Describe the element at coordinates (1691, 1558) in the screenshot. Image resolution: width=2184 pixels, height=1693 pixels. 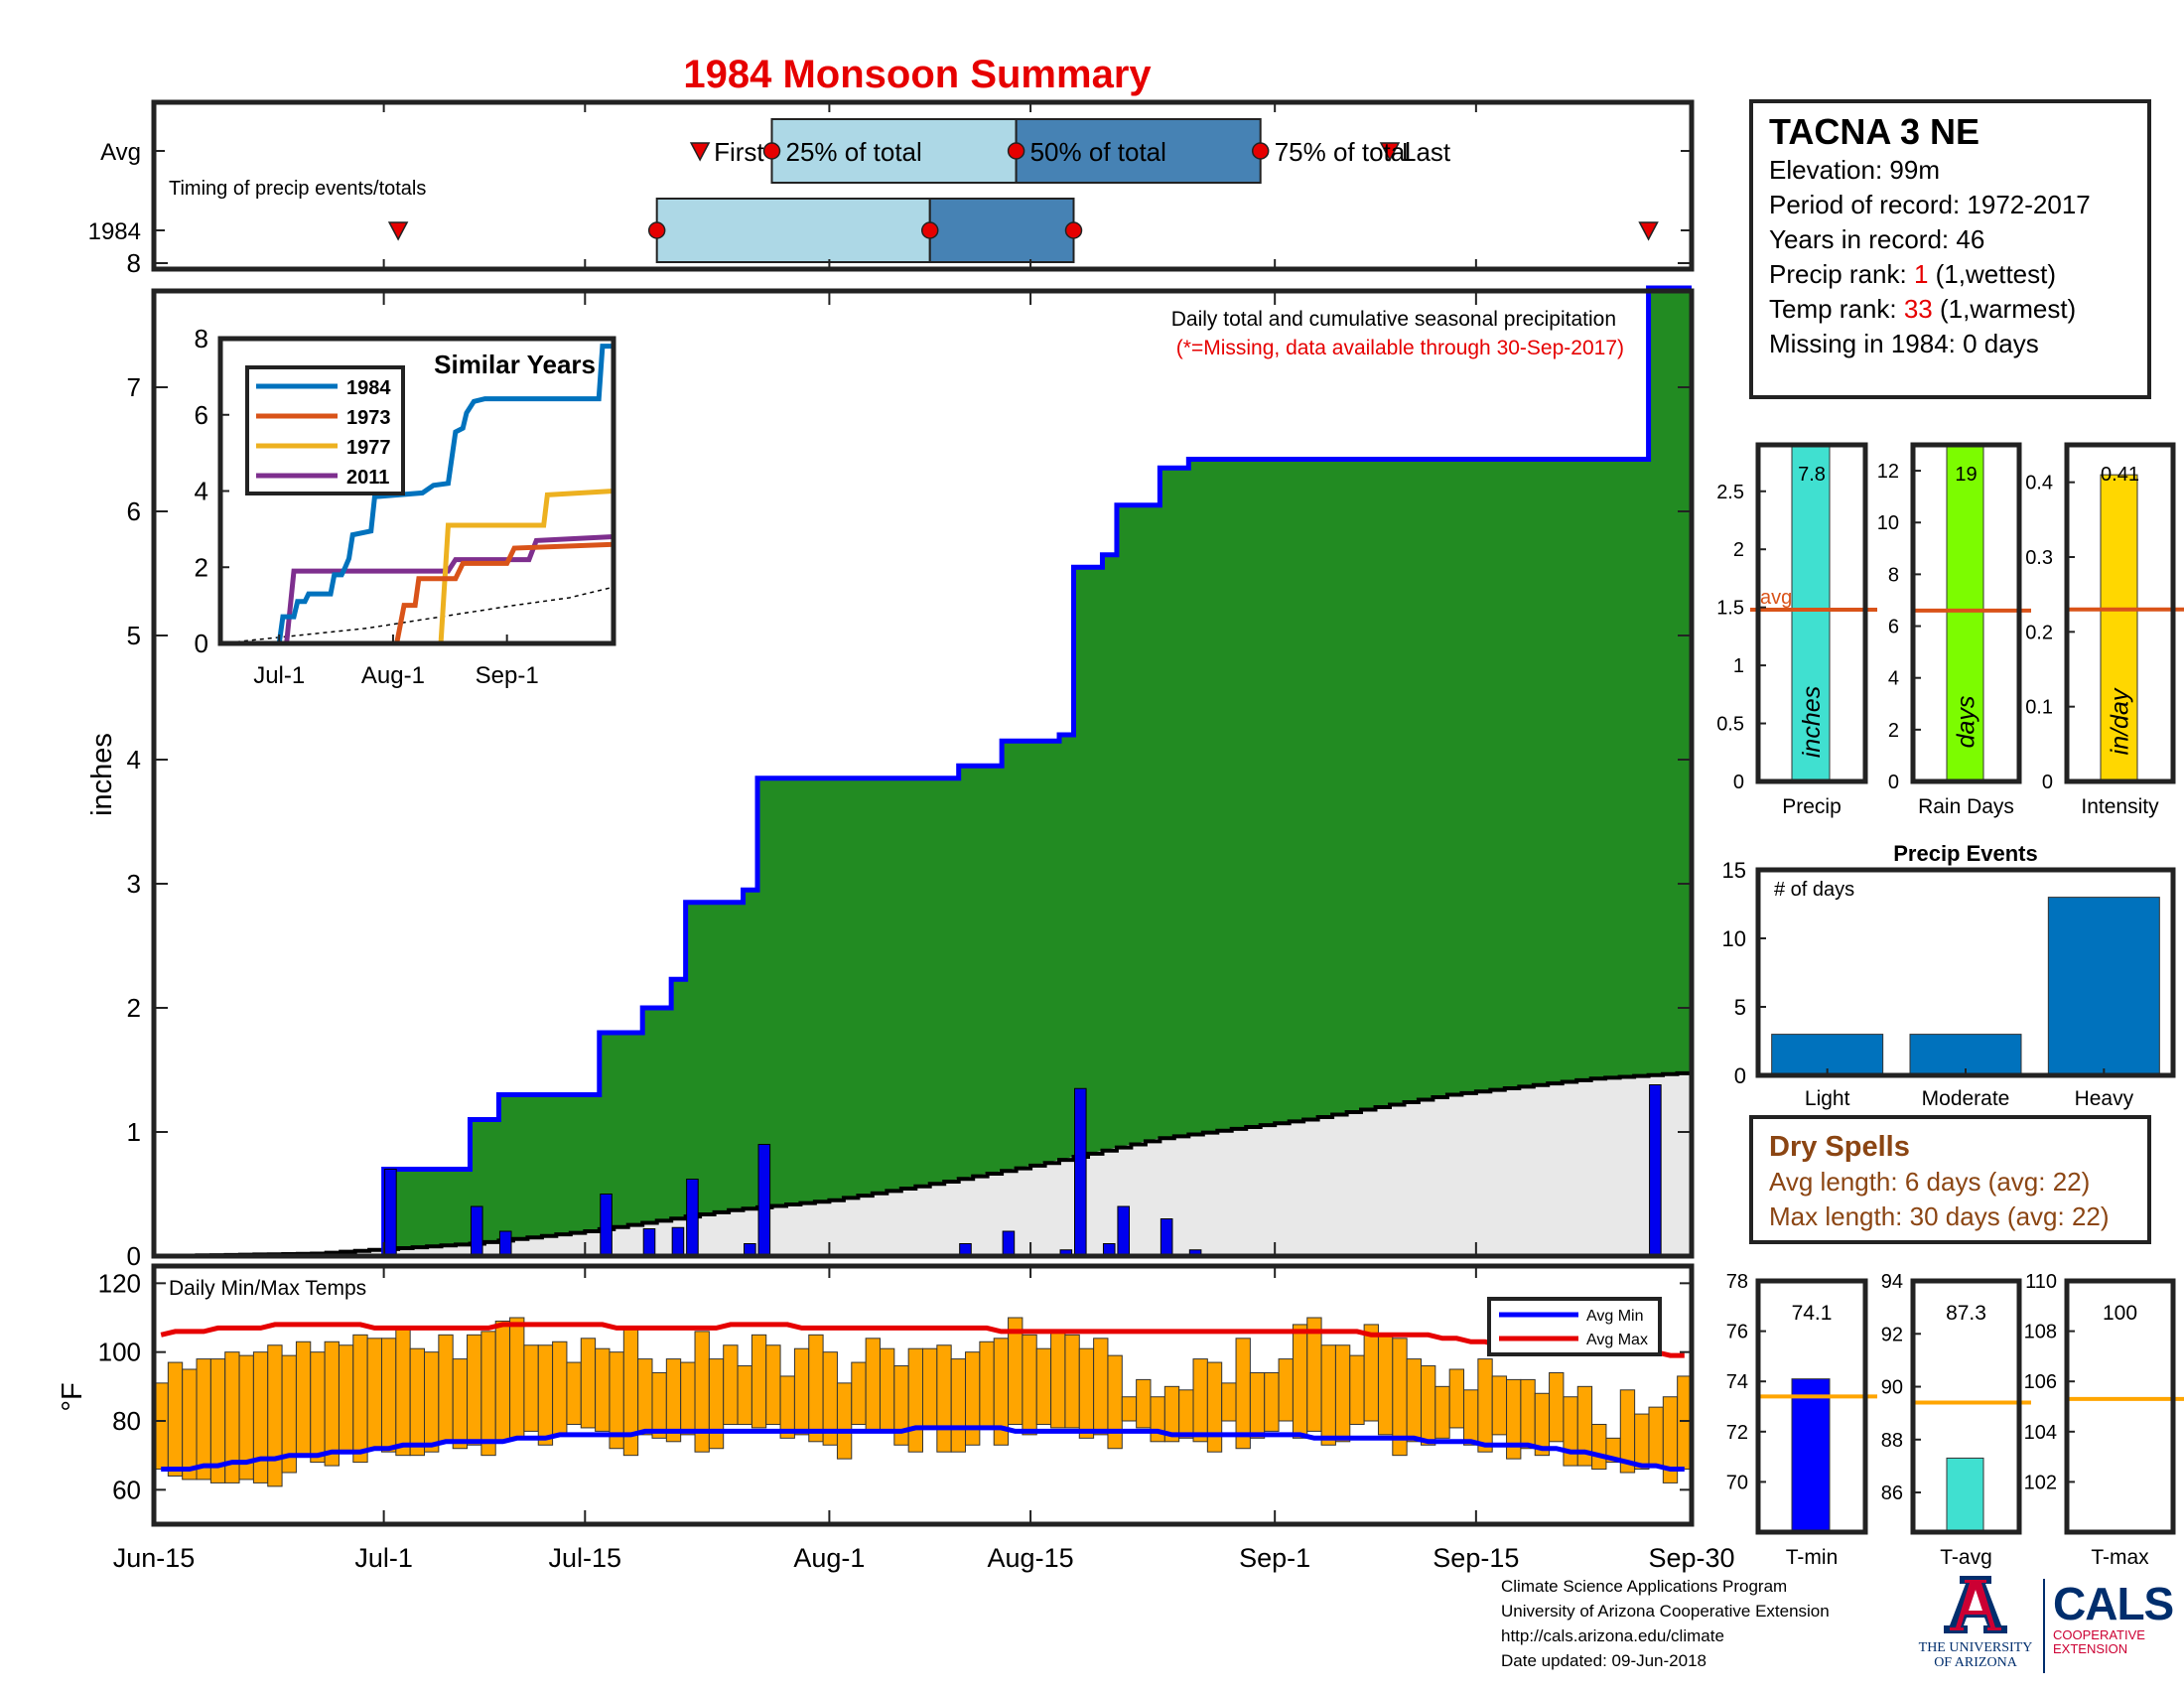
I see `date-x-tick-label: Sep-30` at that location.